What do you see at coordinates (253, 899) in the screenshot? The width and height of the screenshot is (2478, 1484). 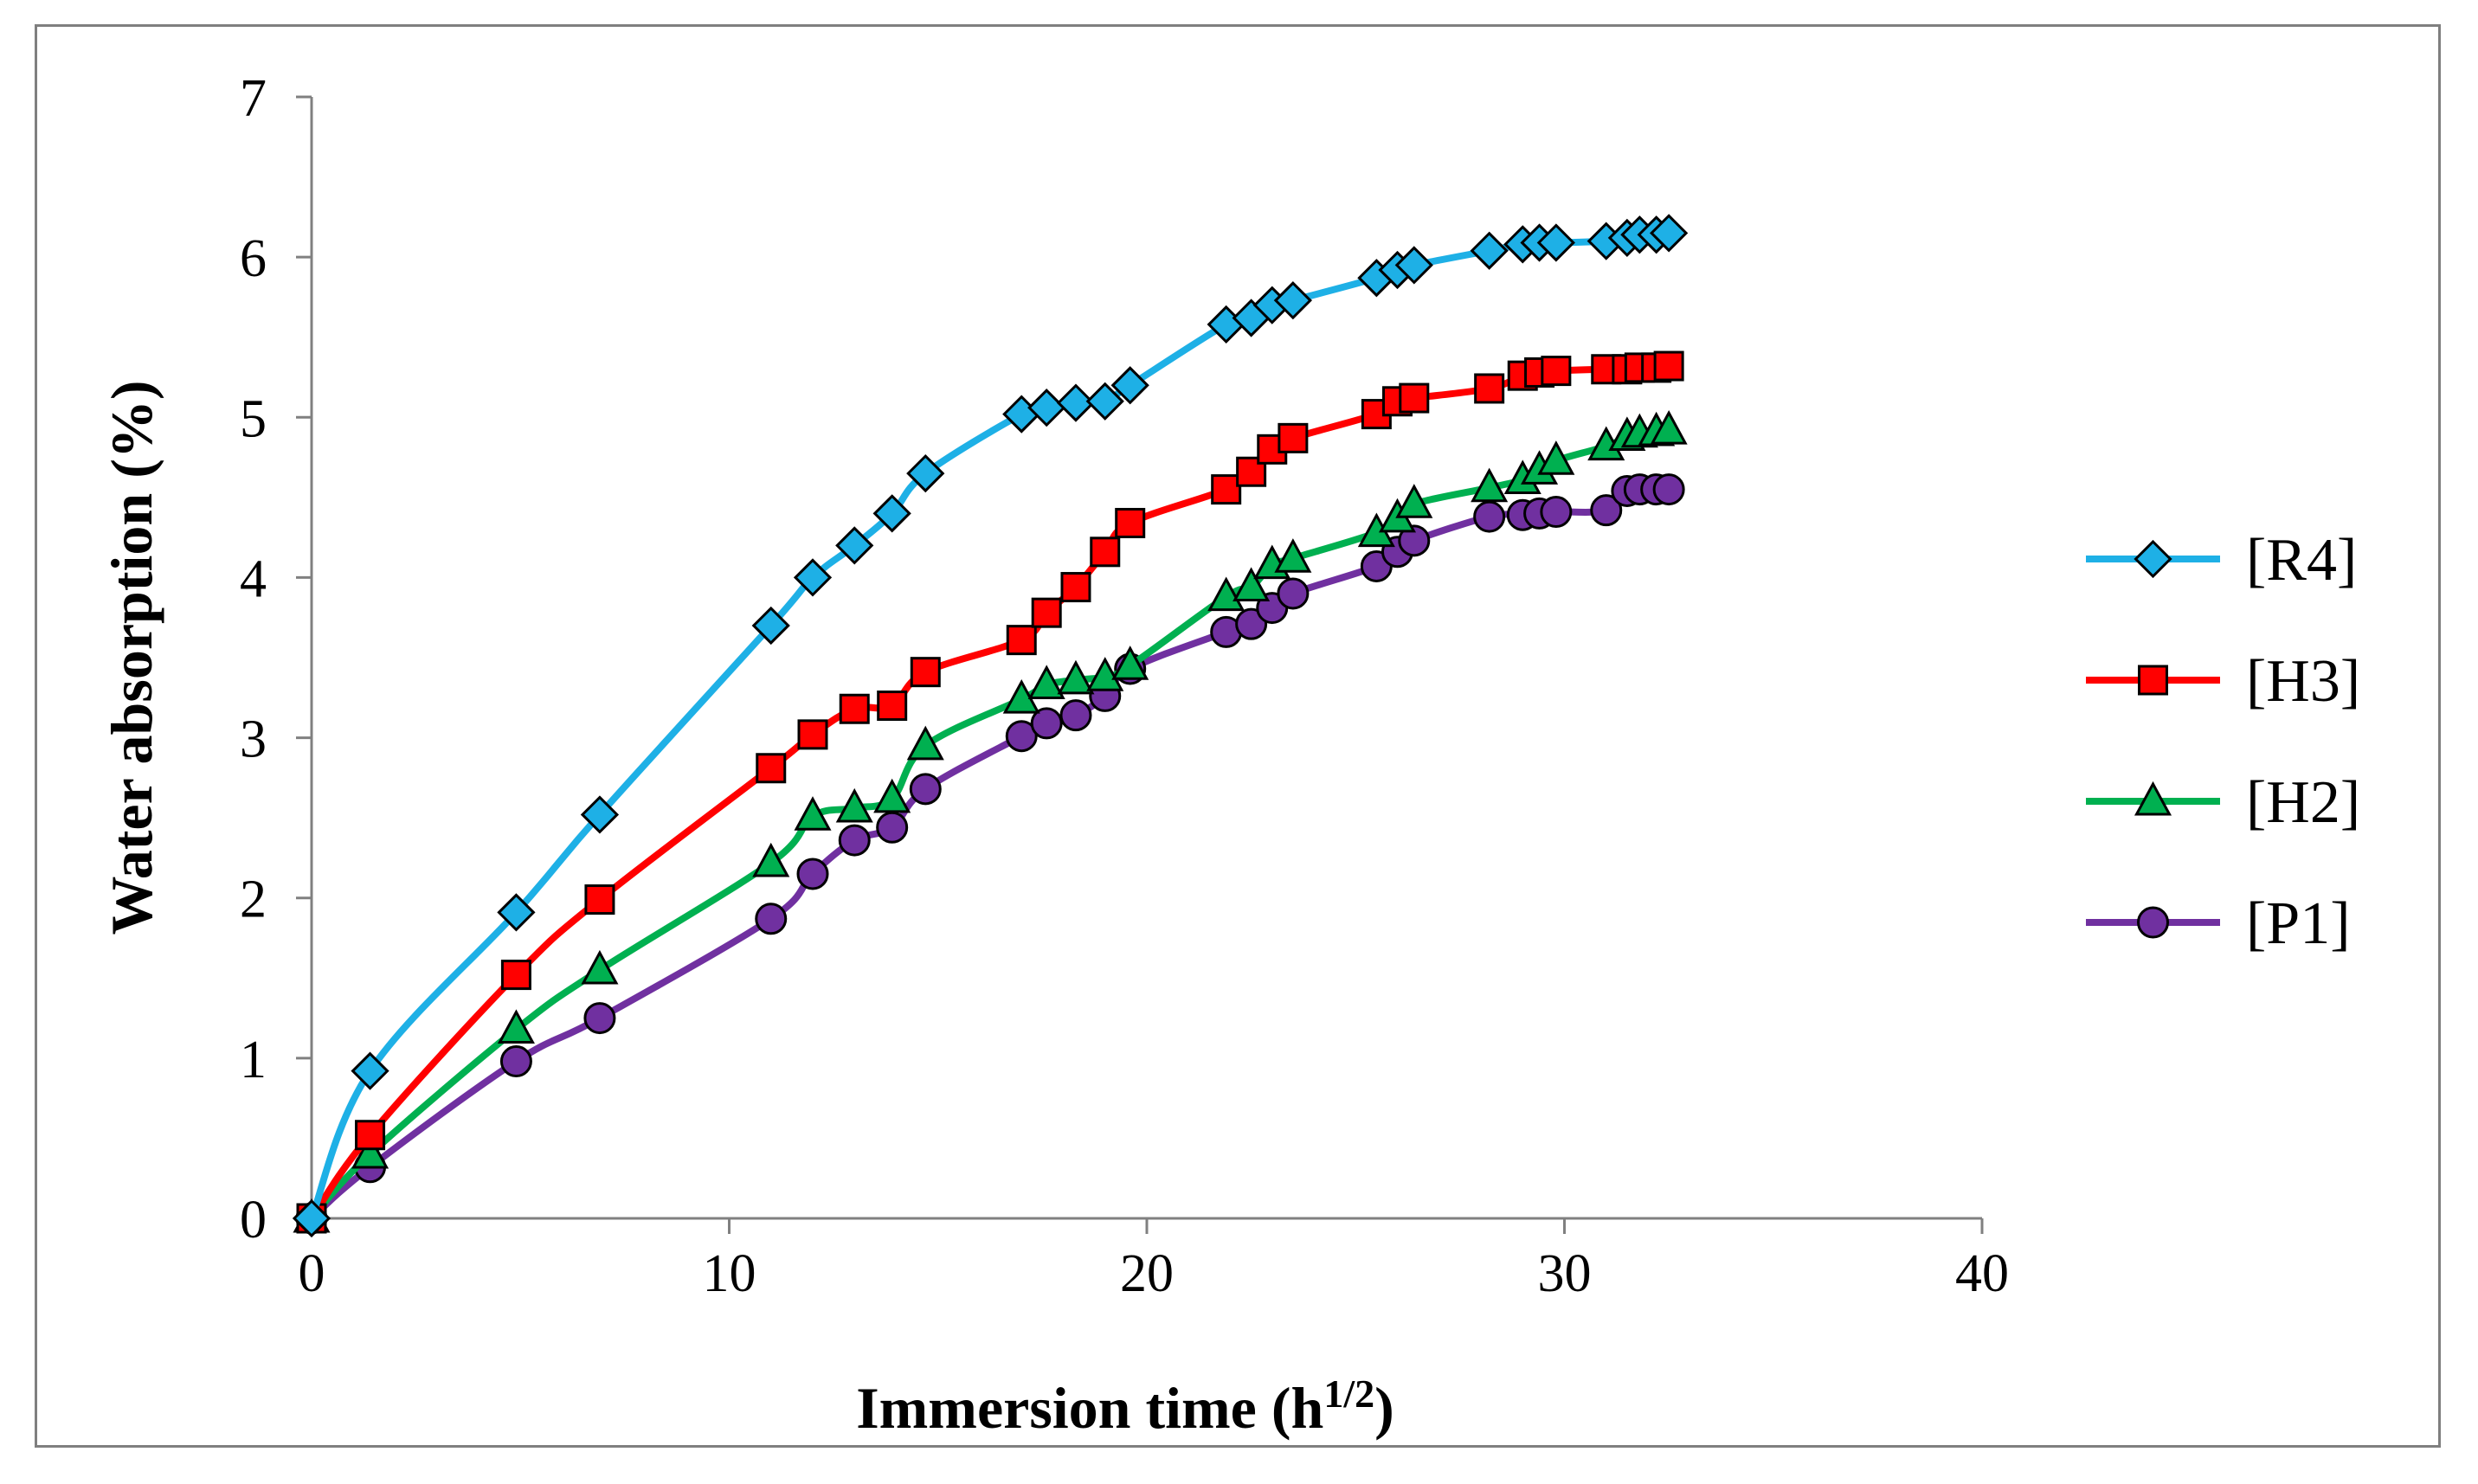 I see `y-tick-label: 2` at bounding box center [253, 899].